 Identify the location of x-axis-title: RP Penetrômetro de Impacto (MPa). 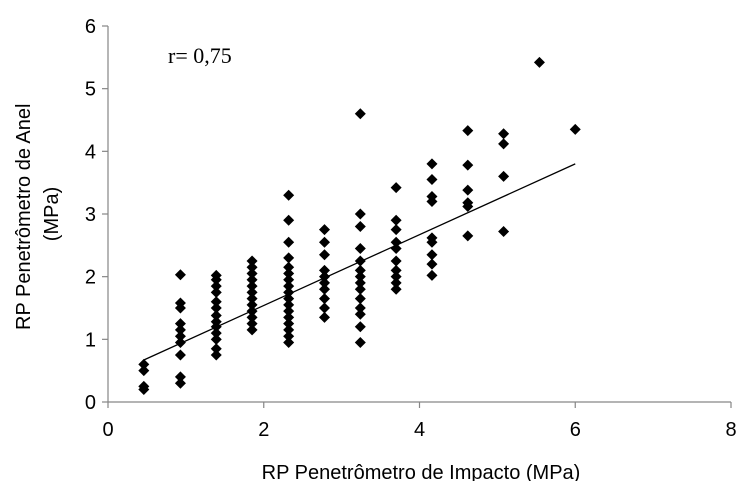
(421, 471).